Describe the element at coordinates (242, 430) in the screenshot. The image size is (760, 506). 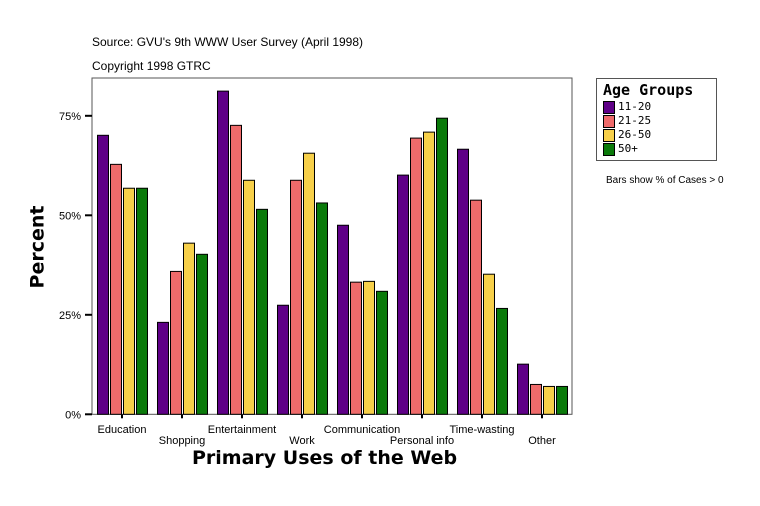
I see `x-tick-label: Entertainment` at that location.